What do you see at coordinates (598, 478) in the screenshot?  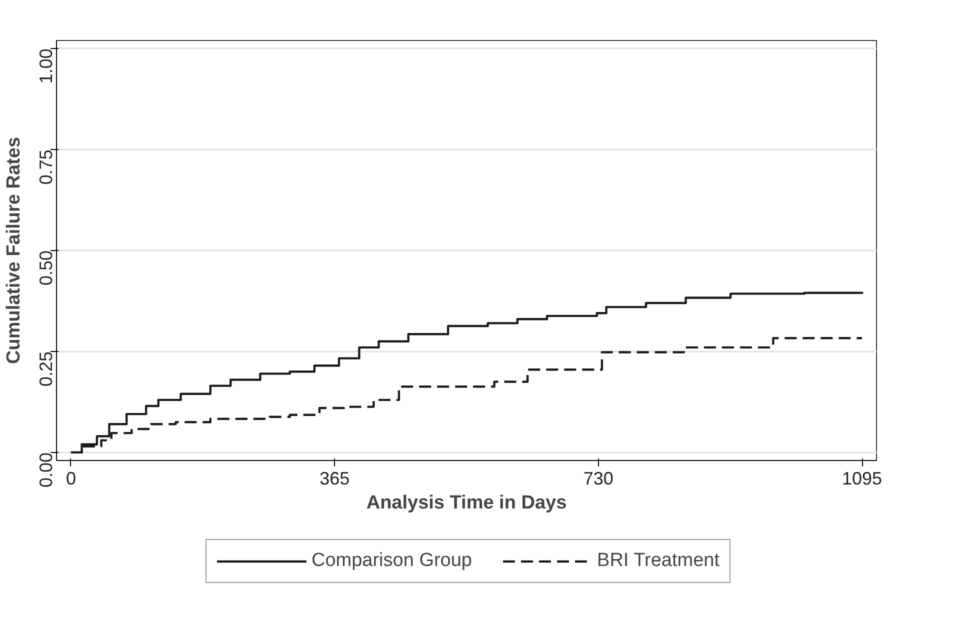 I see `x-tick-label: 730` at bounding box center [598, 478].